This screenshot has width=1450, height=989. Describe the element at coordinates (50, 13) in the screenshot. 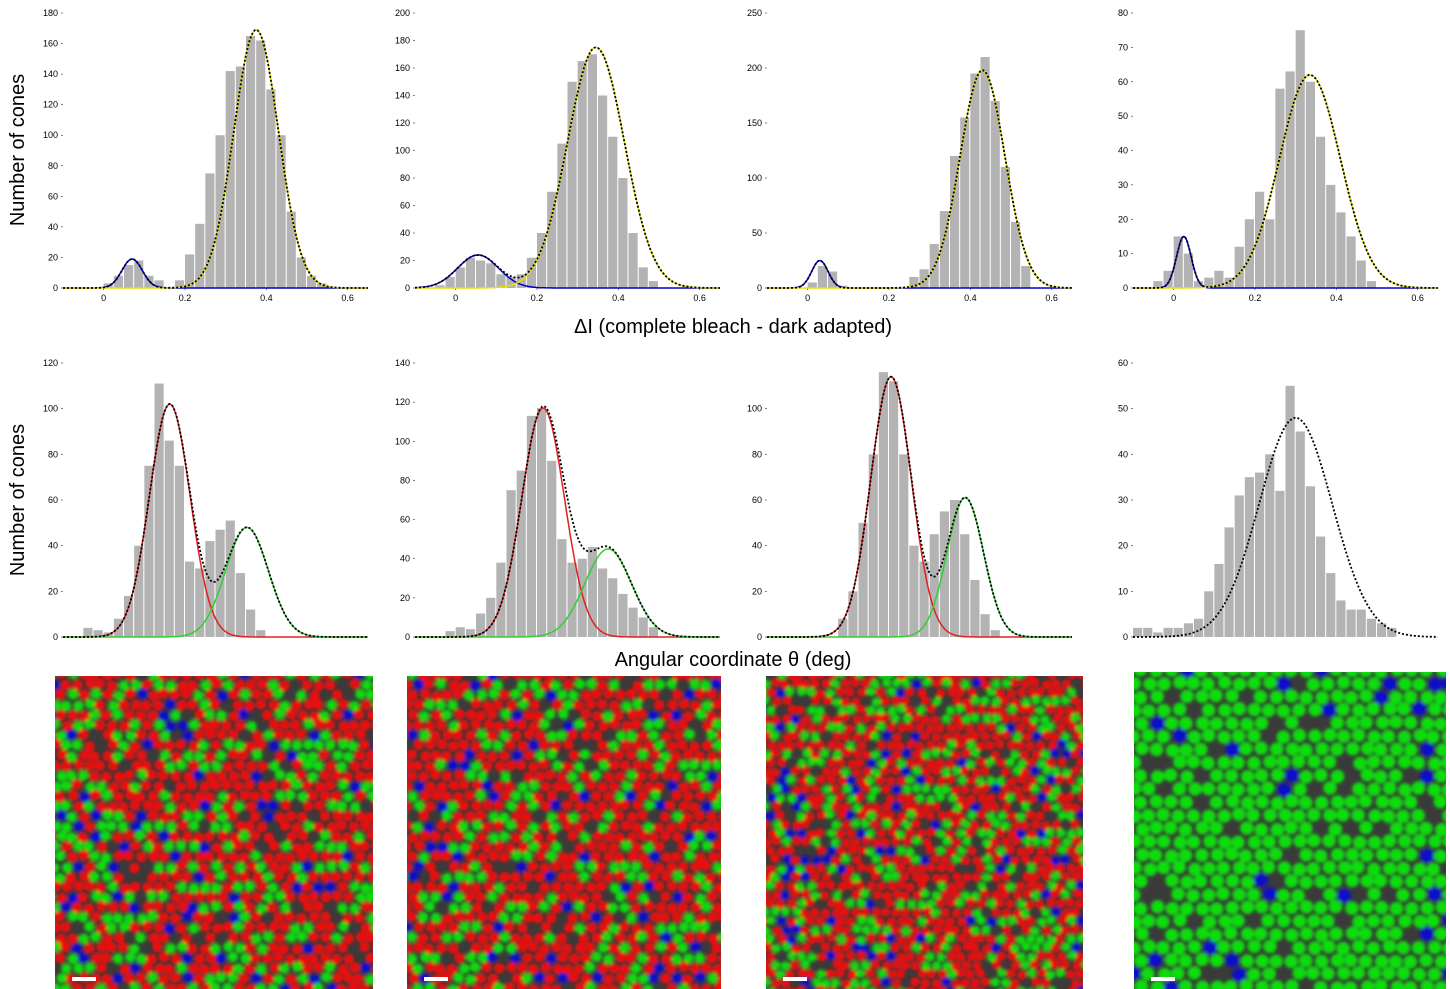

I see `y-tick-label: 180` at that location.